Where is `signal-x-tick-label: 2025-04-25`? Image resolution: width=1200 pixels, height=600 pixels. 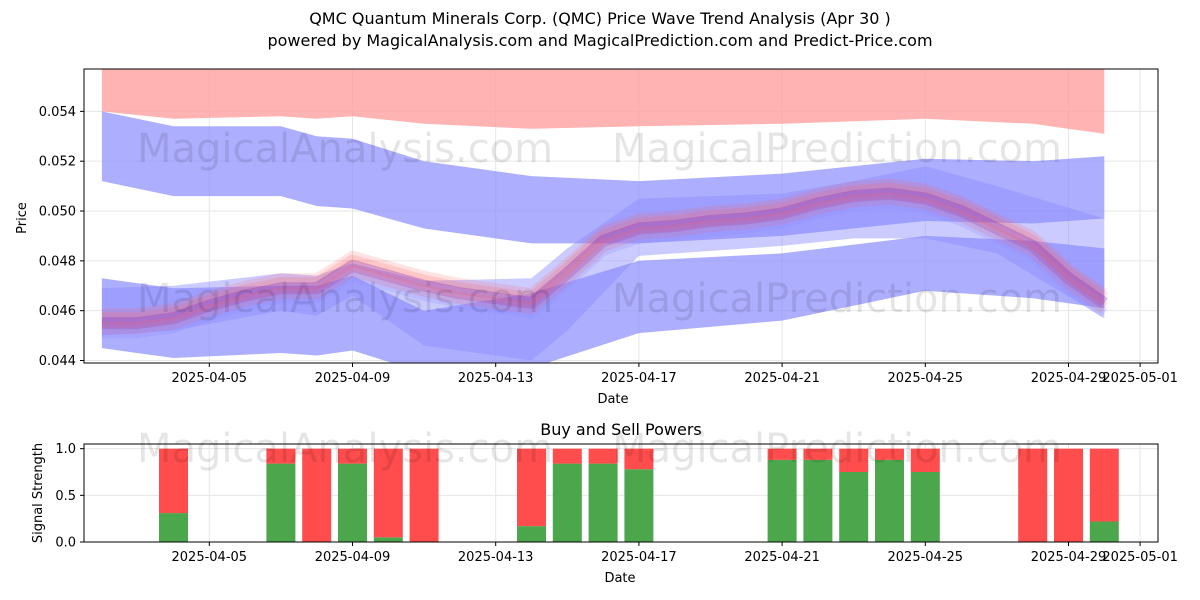 signal-x-tick-label: 2025-04-25 is located at coordinates (926, 557).